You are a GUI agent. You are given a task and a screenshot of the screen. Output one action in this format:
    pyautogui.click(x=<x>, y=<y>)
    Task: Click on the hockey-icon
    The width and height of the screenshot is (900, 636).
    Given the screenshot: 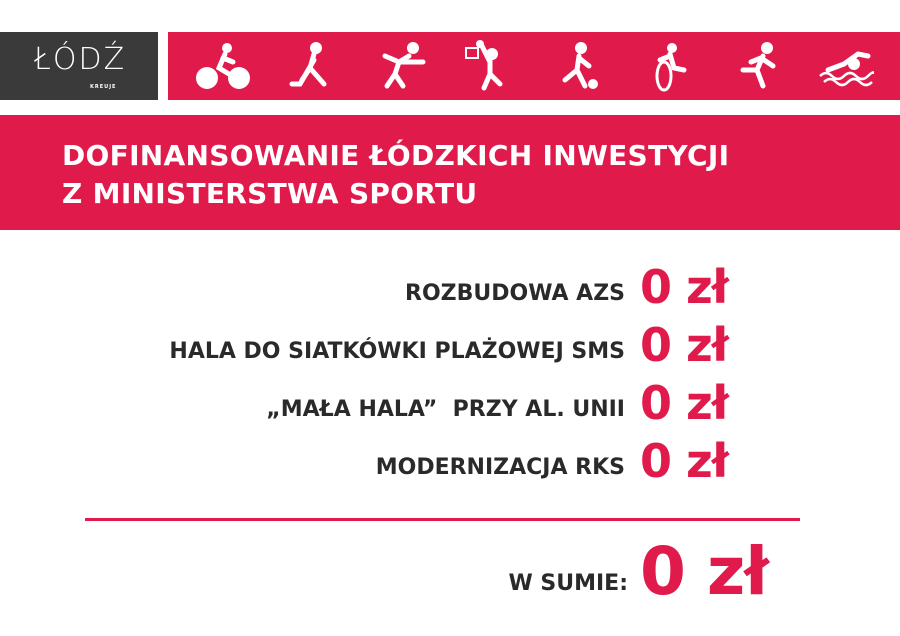 What is the action you would take?
    pyautogui.click(x=307, y=64)
    